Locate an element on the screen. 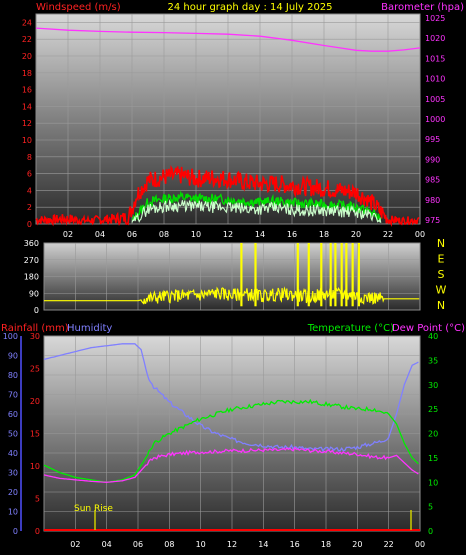 Image resolution: width=466 pixels, height=555 pixels. wind-y-tick-label: 18 is located at coordinates (27, 73).